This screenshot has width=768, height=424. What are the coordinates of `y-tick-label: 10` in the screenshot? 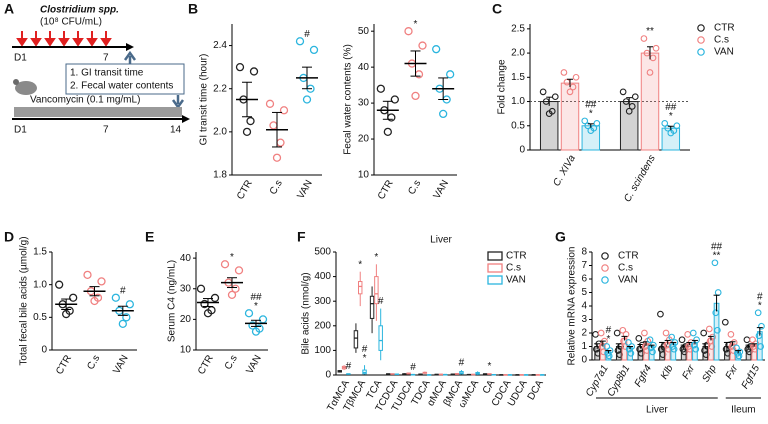 It's located at (186, 350).